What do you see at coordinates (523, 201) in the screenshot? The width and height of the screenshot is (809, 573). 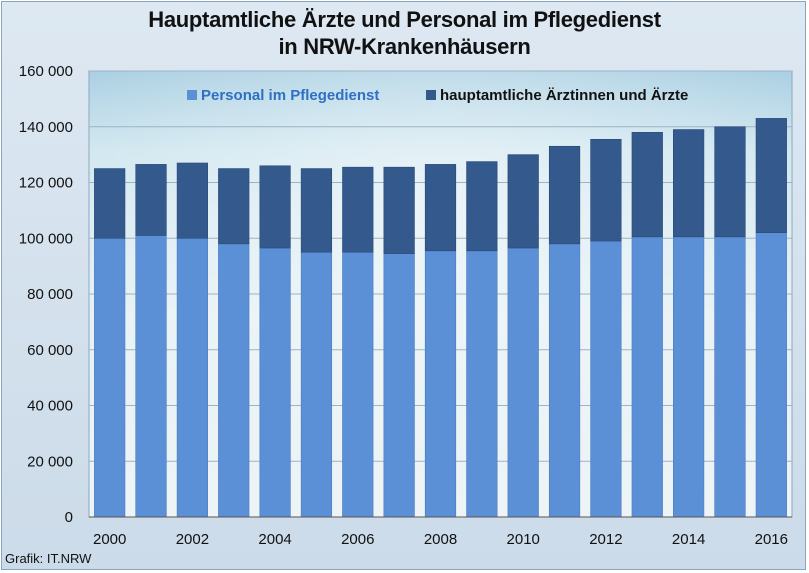 I see `bar-aerzte-2010` at bounding box center [523, 201].